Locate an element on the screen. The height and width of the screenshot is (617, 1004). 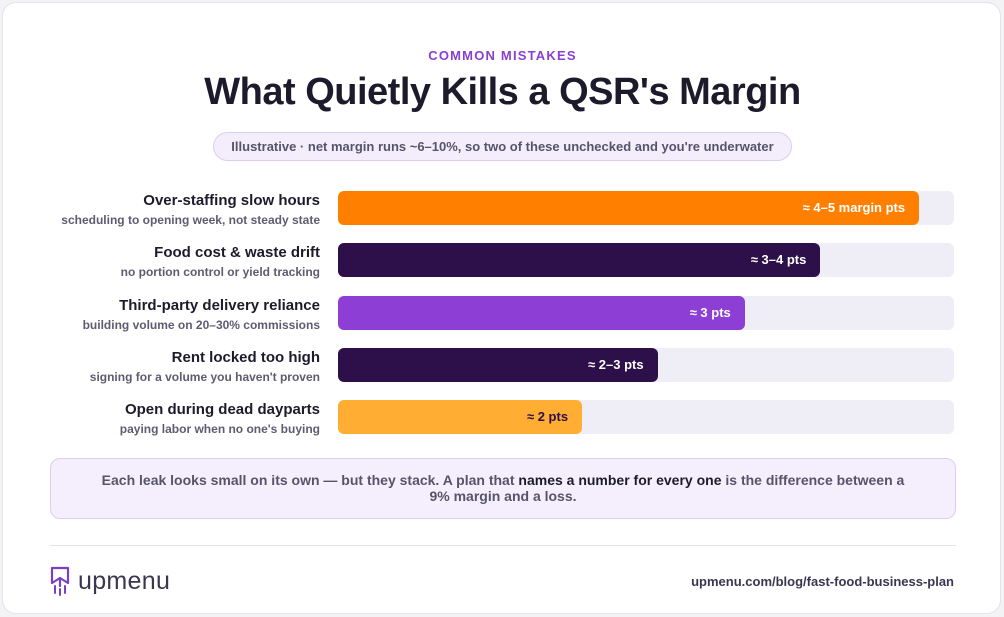
callout-emphasis: names a number for every one is located at coordinates (620, 480).